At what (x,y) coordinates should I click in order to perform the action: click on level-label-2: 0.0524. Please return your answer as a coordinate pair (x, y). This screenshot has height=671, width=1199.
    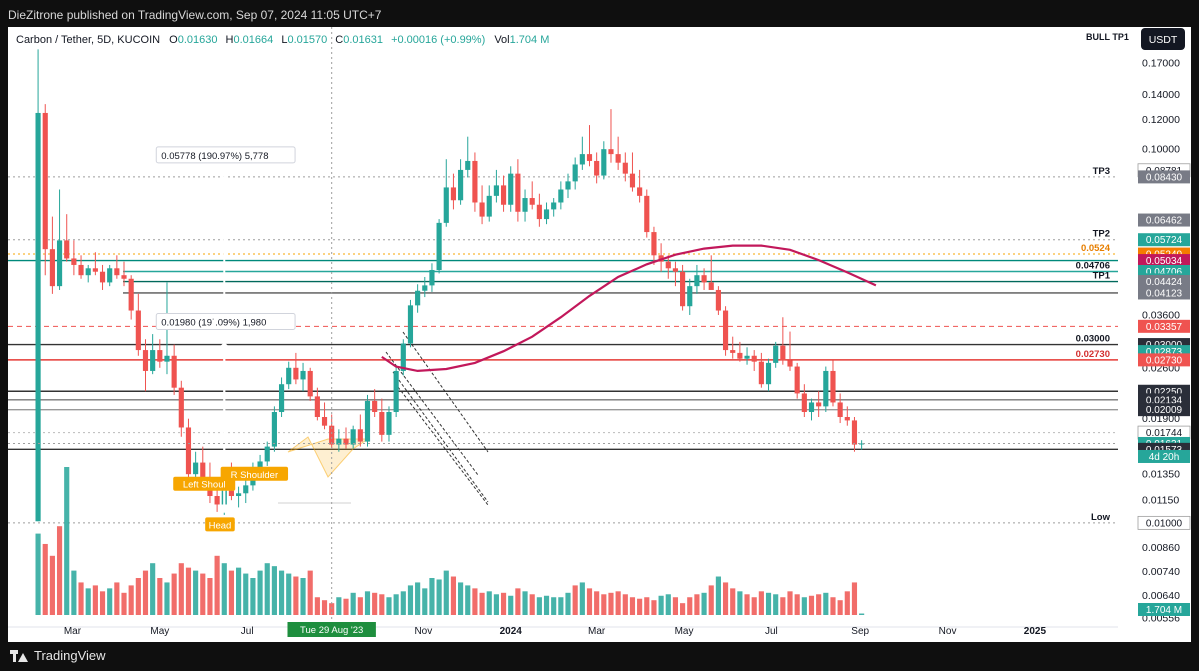
    Looking at the image, I should click on (1096, 248).